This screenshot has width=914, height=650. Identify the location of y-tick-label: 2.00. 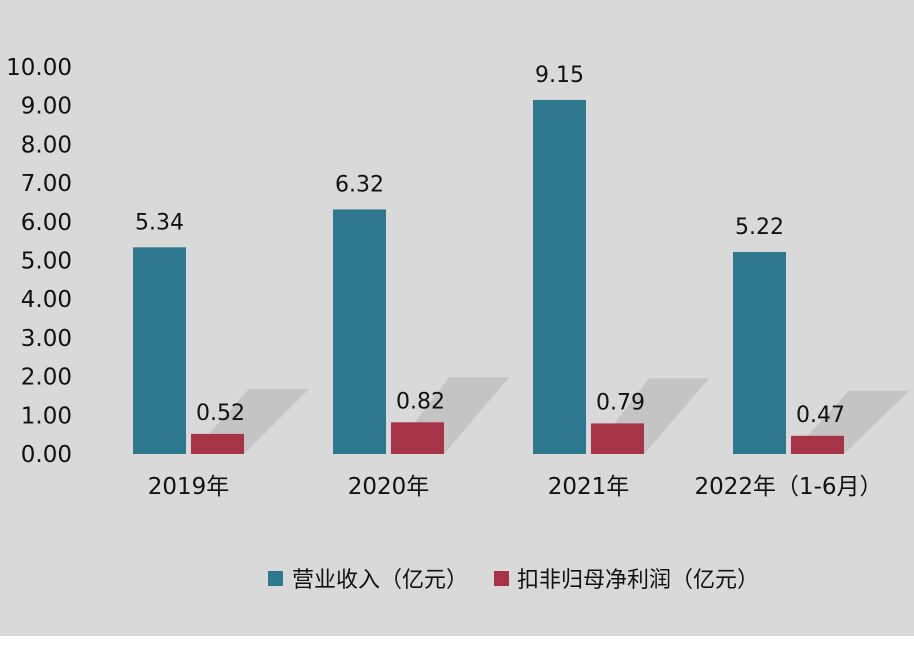
(46, 378).